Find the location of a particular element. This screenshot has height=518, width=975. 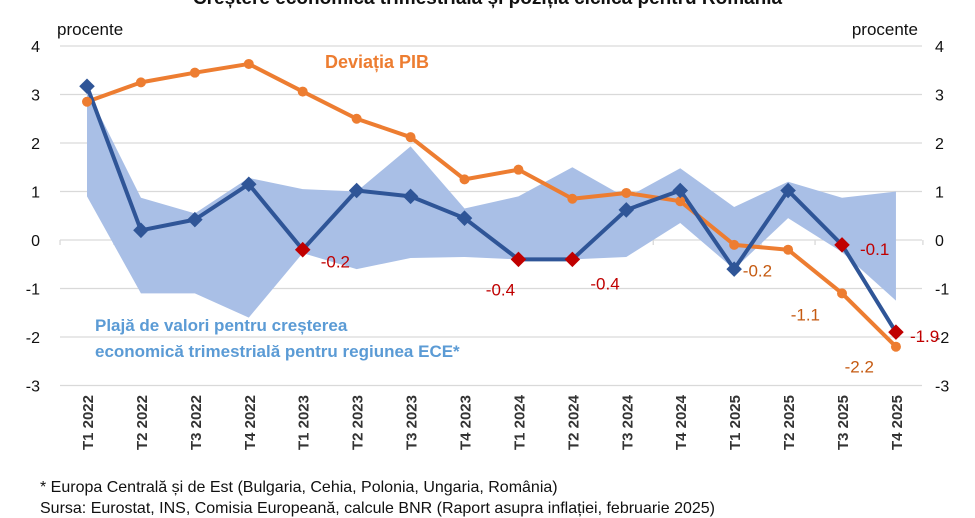

y-tick-left: 4 is located at coordinates (35, 47).